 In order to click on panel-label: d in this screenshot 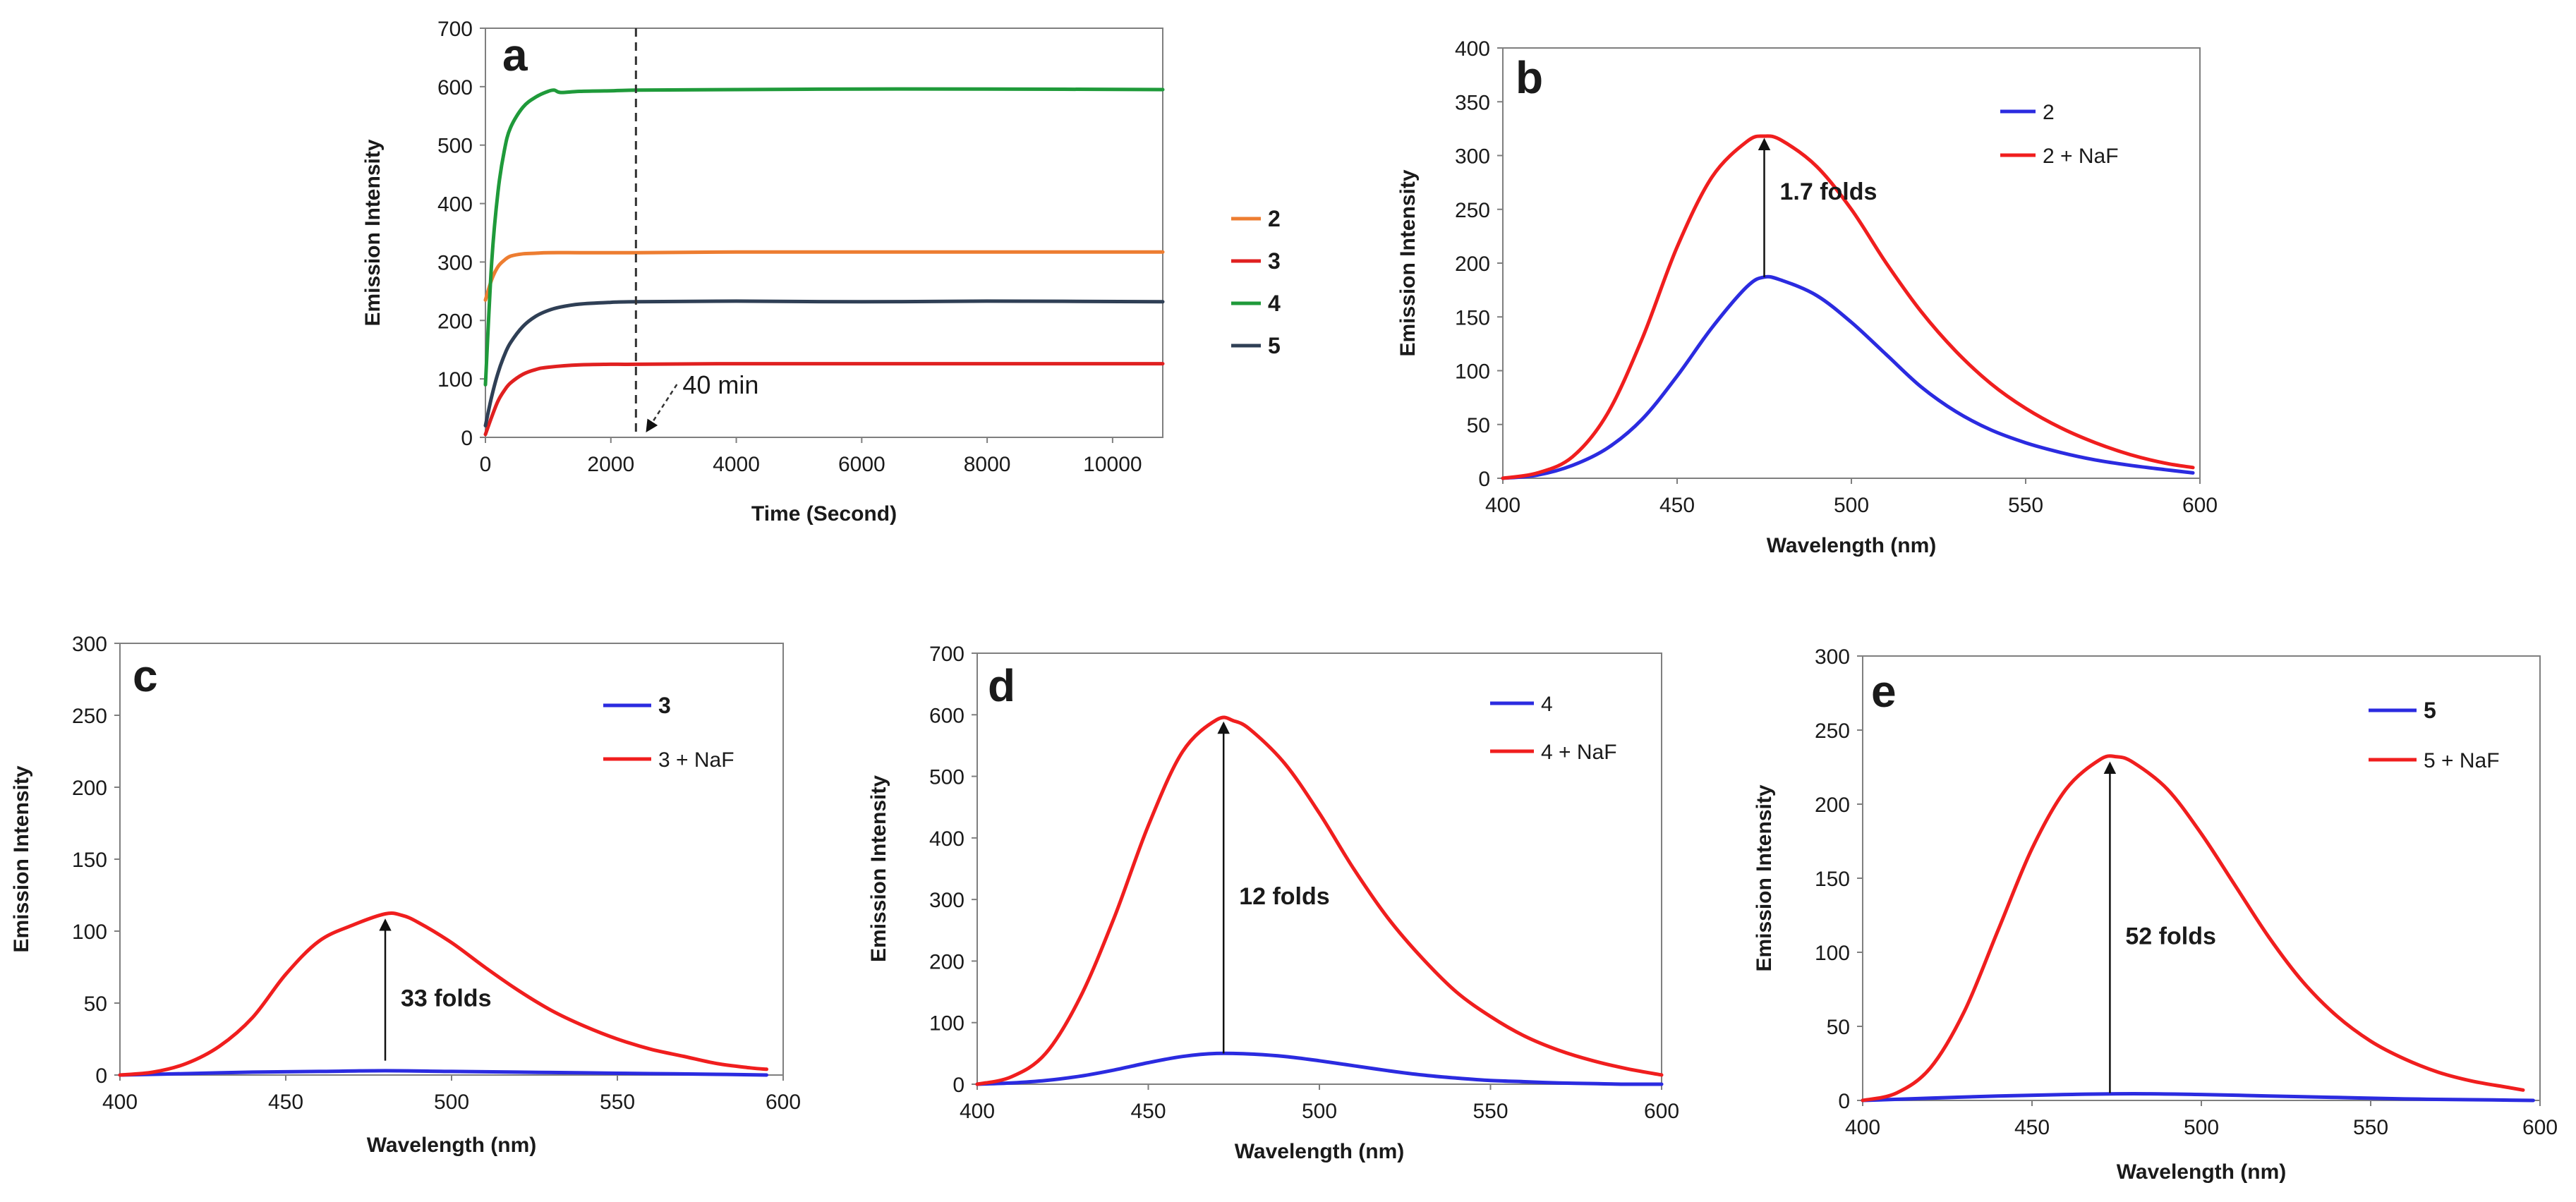, I will do `click(1002, 686)`.